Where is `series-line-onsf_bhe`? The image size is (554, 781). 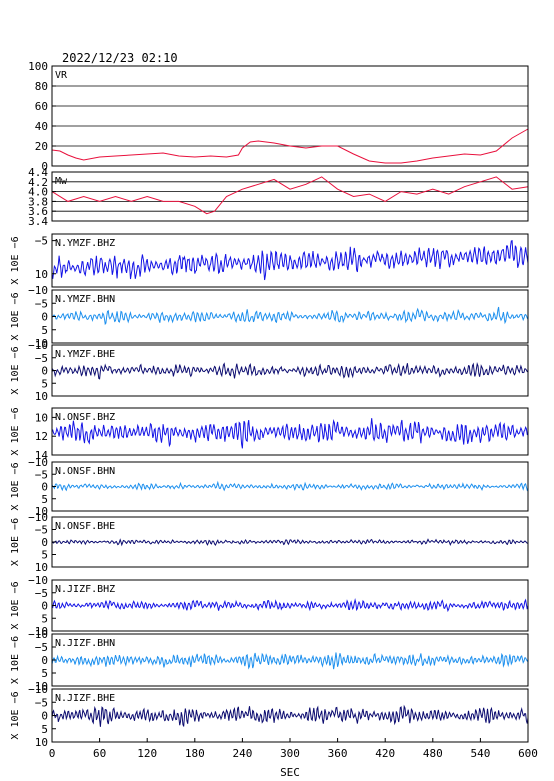 series-line-onsf_bhe is located at coordinates (290, 542).